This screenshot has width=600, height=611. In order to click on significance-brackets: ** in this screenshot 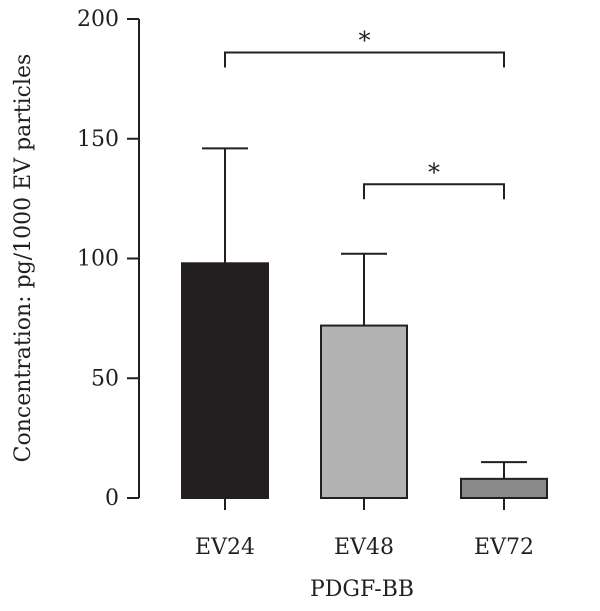, I will do `click(364, 113)`.